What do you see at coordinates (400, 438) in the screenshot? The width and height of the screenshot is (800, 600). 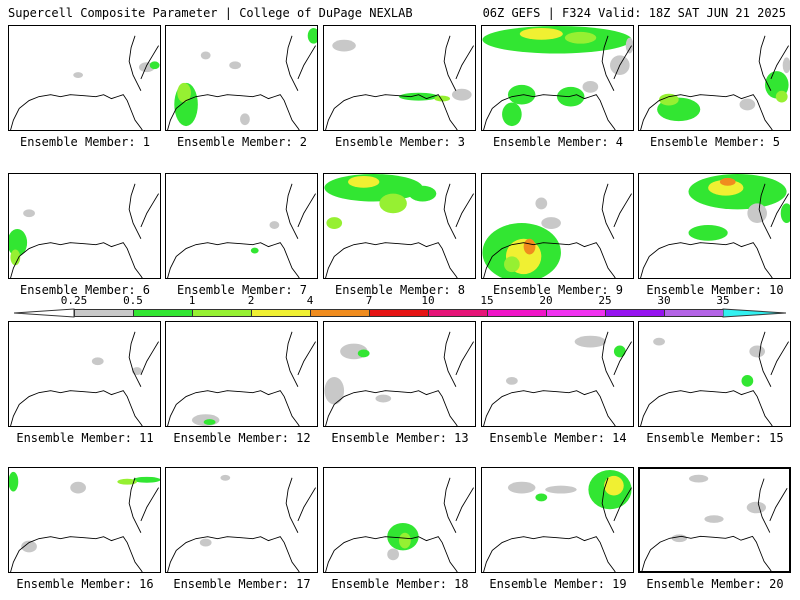 I see `member-label: Ensemble Member: 13` at bounding box center [400, 438].